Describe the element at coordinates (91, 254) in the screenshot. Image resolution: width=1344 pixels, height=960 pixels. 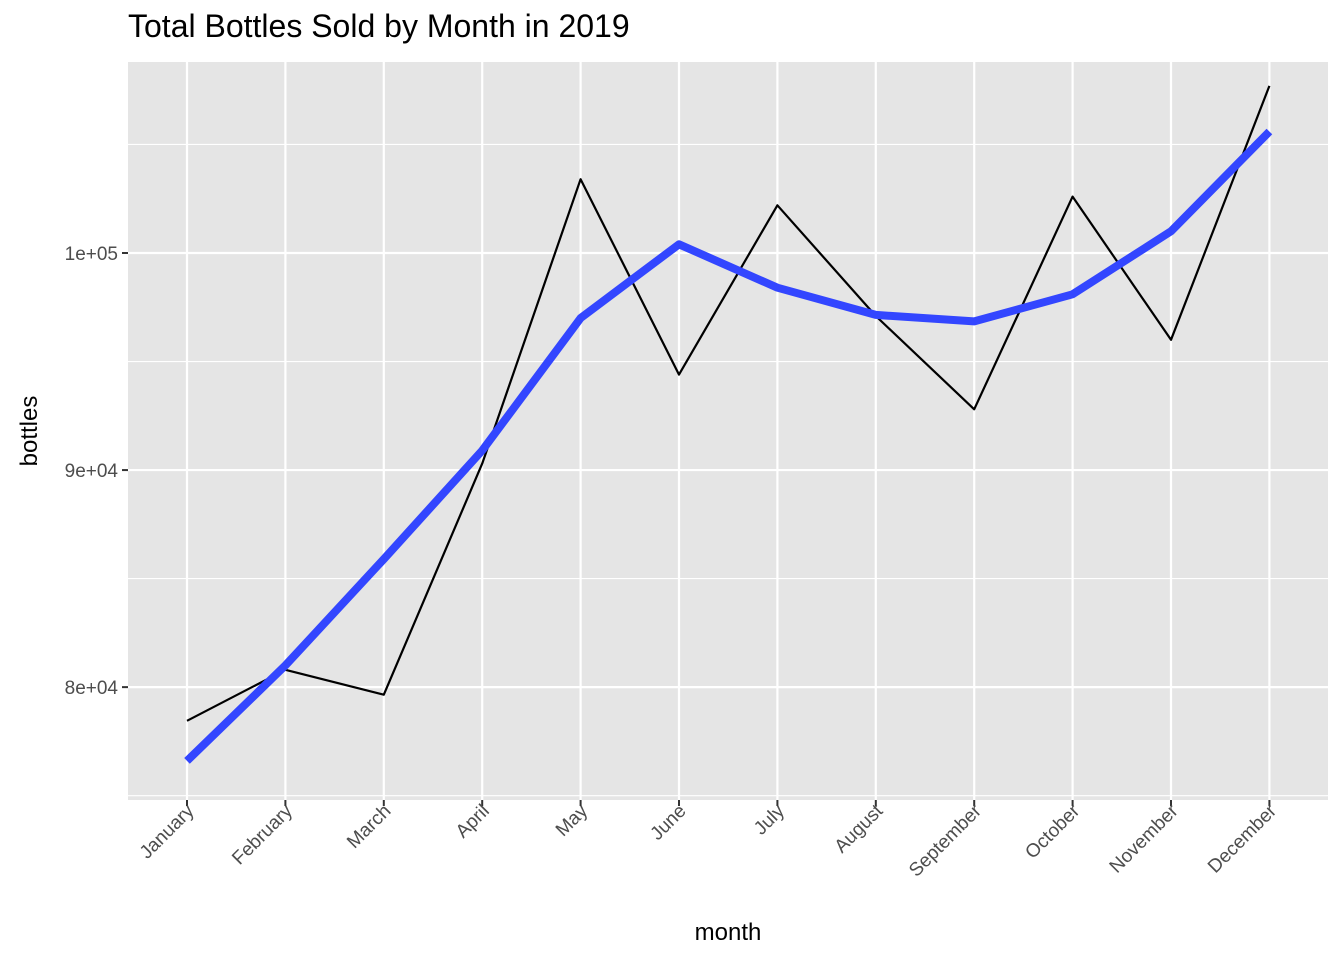
I see `y-tick-label: 1e+05` at that location.